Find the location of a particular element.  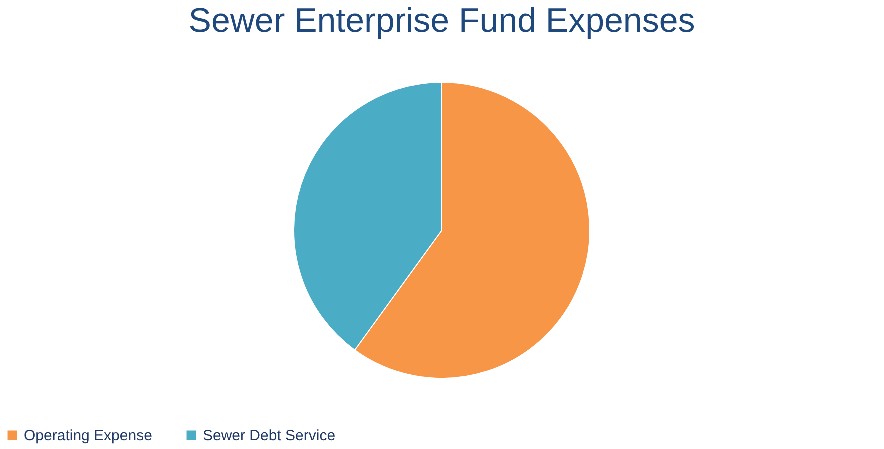

legend-label: Sewer Debt Service is located at coordinates (269, 436).